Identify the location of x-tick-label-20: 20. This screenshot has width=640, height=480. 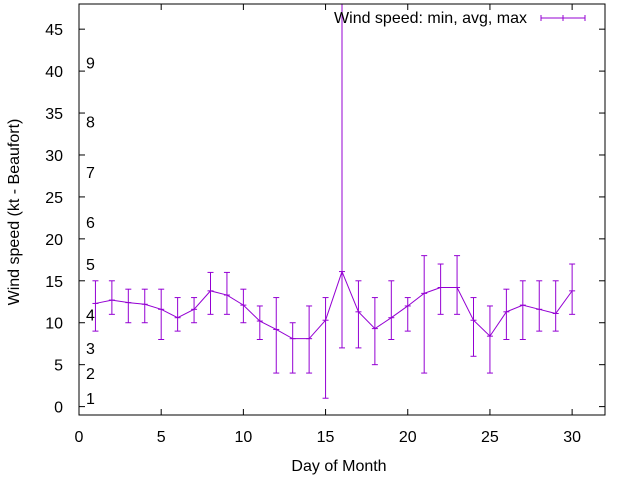
(408, 437).